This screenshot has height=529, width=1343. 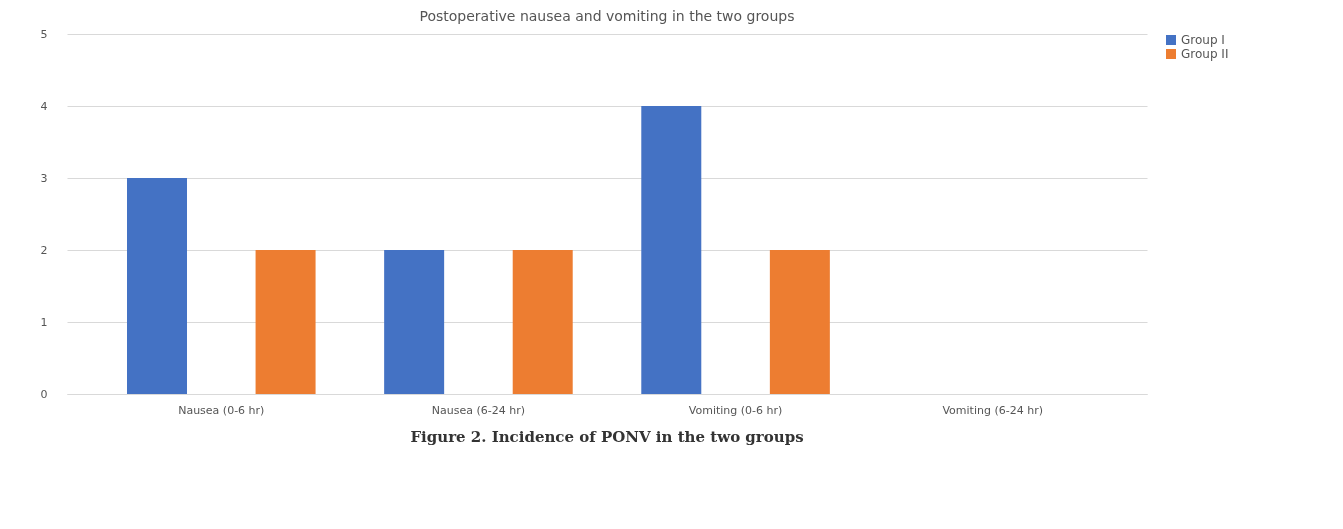 I want to click on y-tick-label: 4, so click(x=44, y=106).